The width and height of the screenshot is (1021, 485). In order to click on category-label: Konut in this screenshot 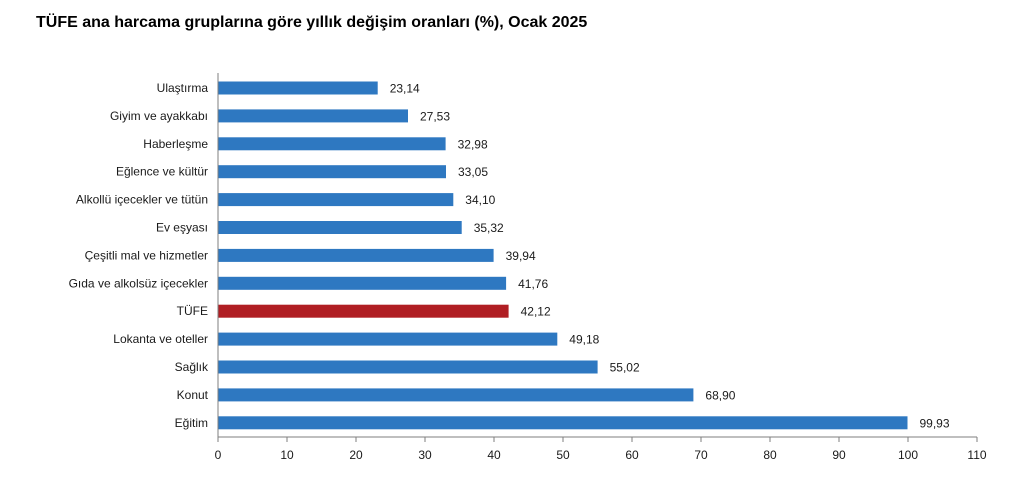, I will do `click(193, 395)`.